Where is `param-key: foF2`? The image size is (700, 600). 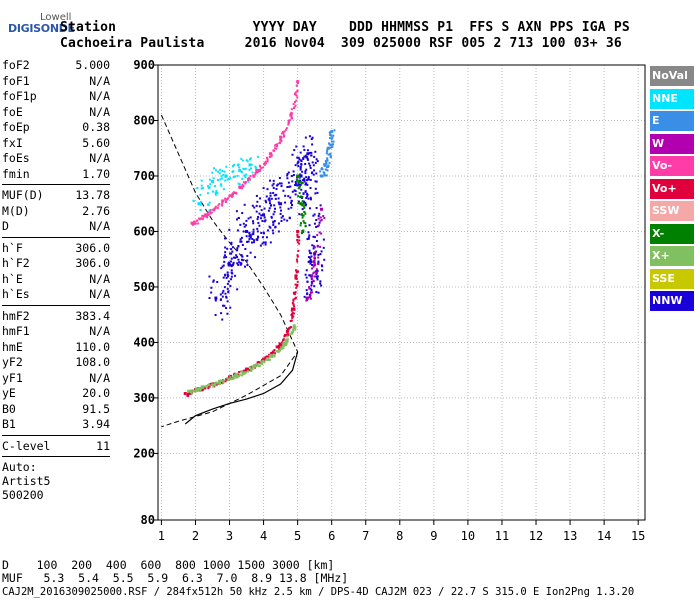 param-key: foF2 is located at coordinates (16, 65).